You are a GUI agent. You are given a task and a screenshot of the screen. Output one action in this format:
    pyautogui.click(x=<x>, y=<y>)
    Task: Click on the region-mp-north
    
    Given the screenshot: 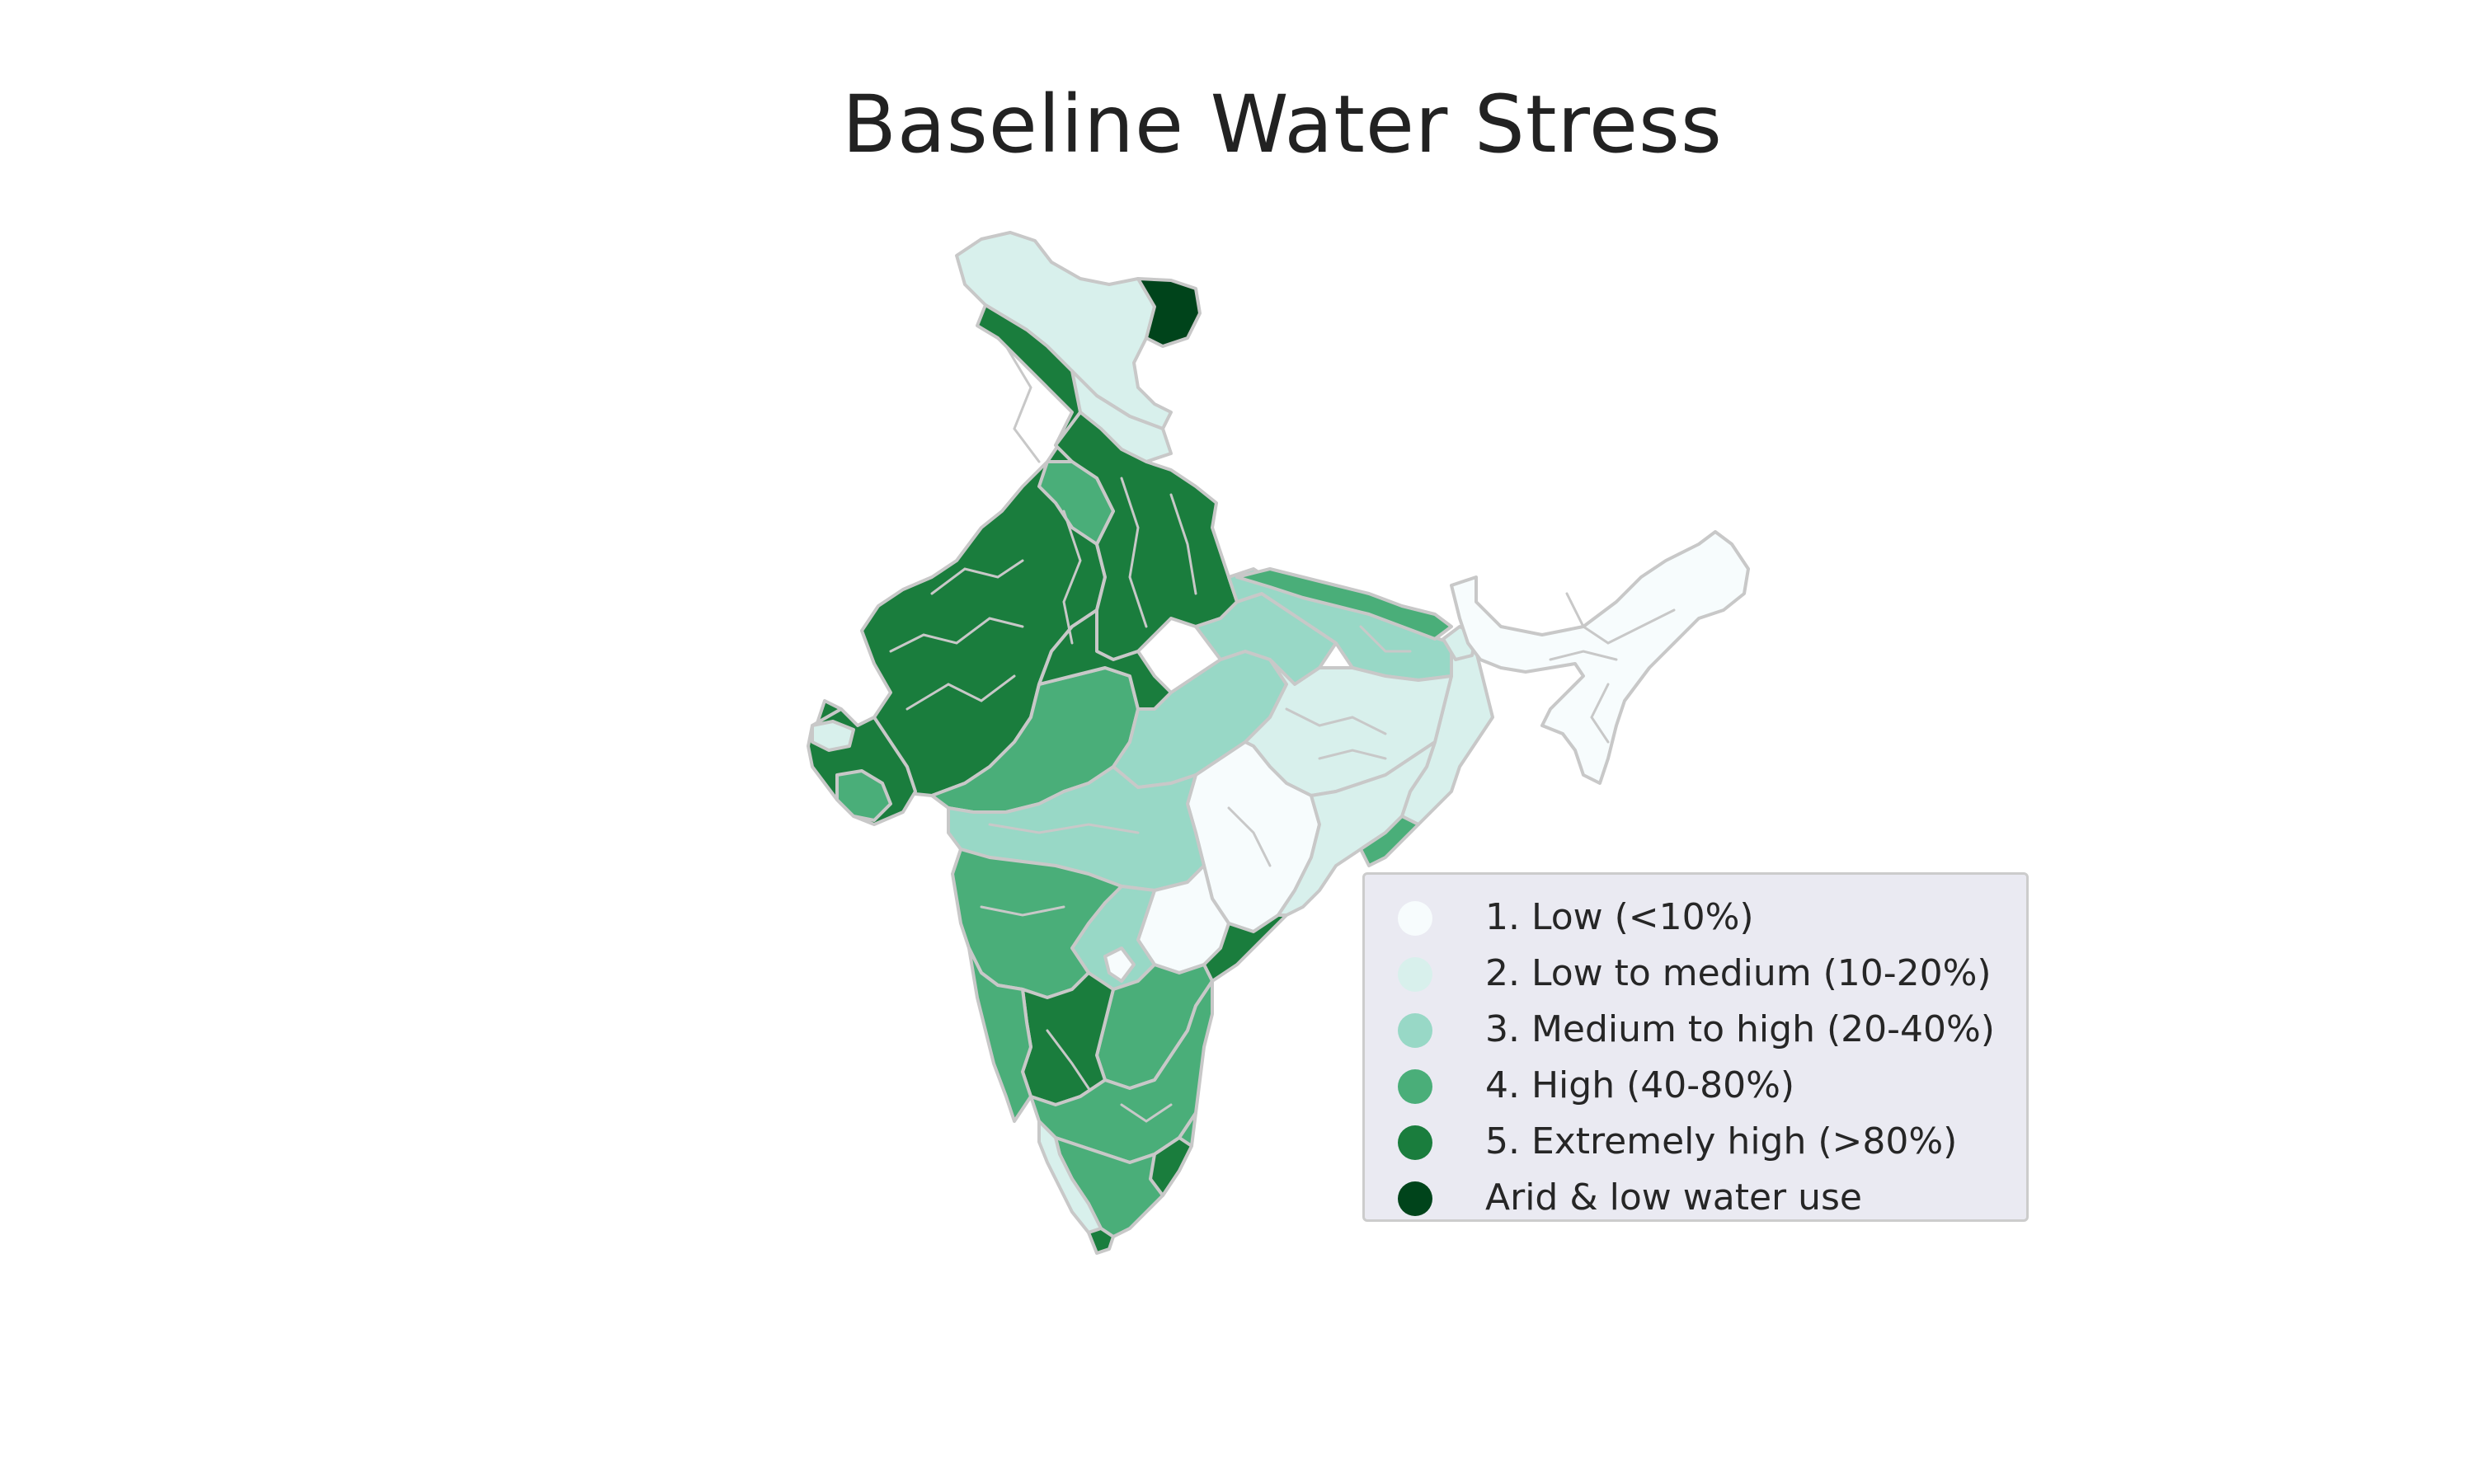 What is the action you would take?
    pyautogui.click(x=1105, y=659)
    